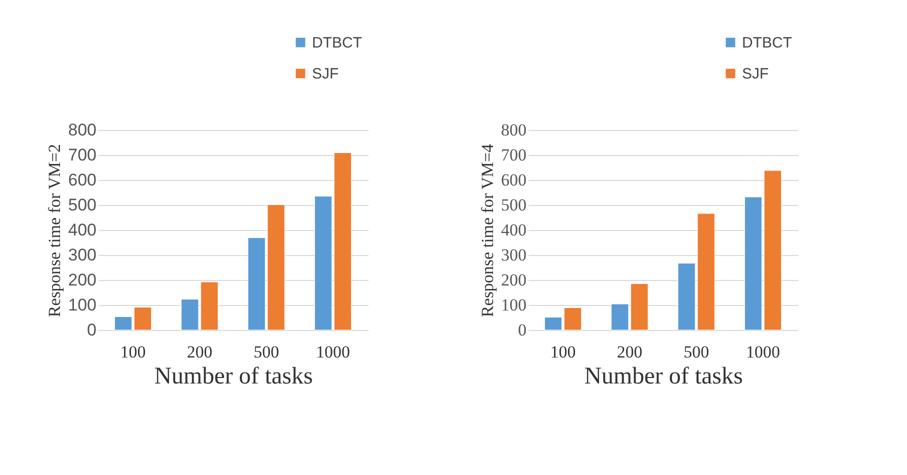 Image resolution: width=907 pixels, height=475 pixels. What do you see at coordinates (487, 230) in the screenshot?
I see `y-axis-title: Response time for VM=4` at bounding box center [487, 230].